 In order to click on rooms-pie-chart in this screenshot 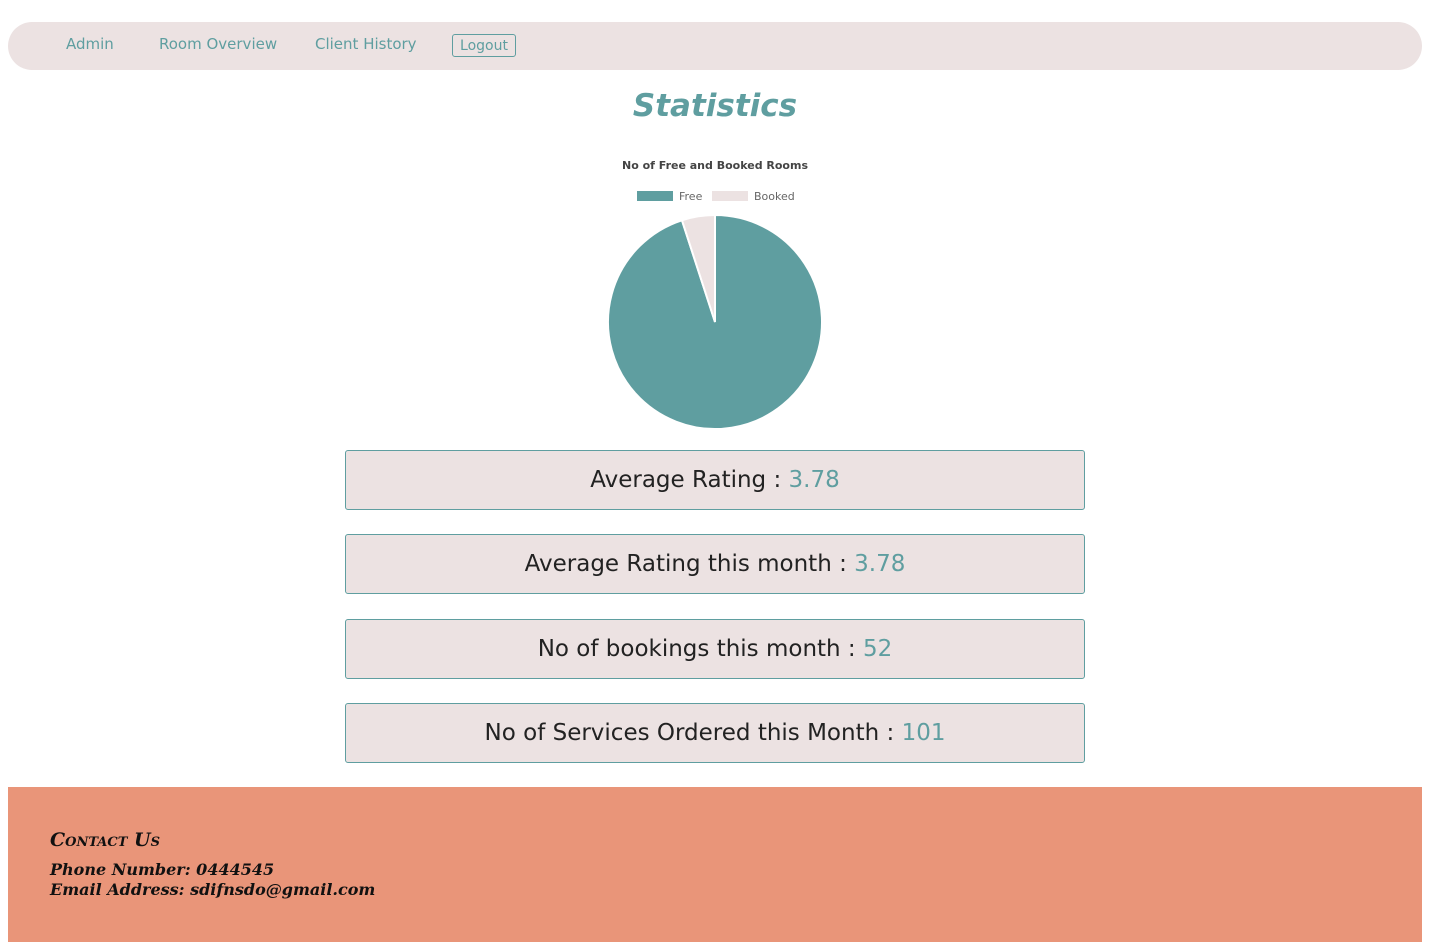, I will do `click(715, 321)`.